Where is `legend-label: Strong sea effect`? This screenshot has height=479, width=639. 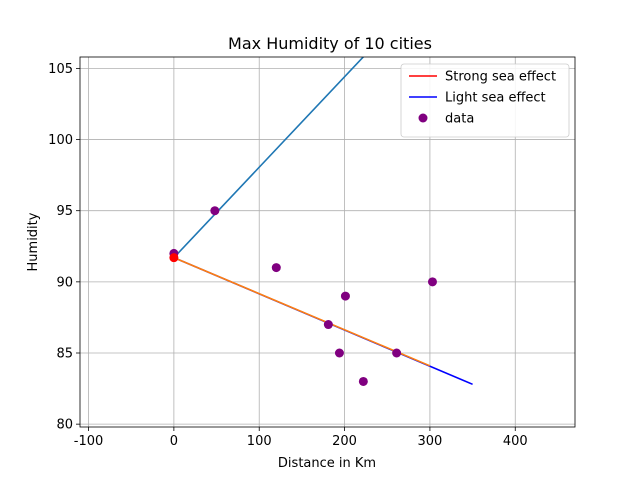
legend-label: Strong sea effect is located at coordinates (500, 77).